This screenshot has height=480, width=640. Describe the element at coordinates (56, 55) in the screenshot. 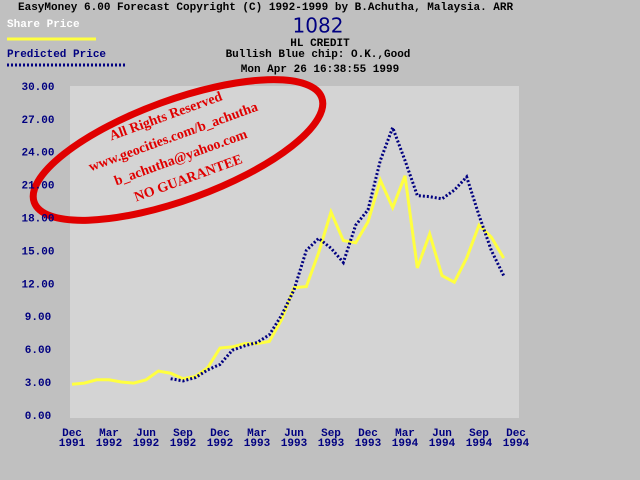

I see `legend-label: Predicted Price` at that location.